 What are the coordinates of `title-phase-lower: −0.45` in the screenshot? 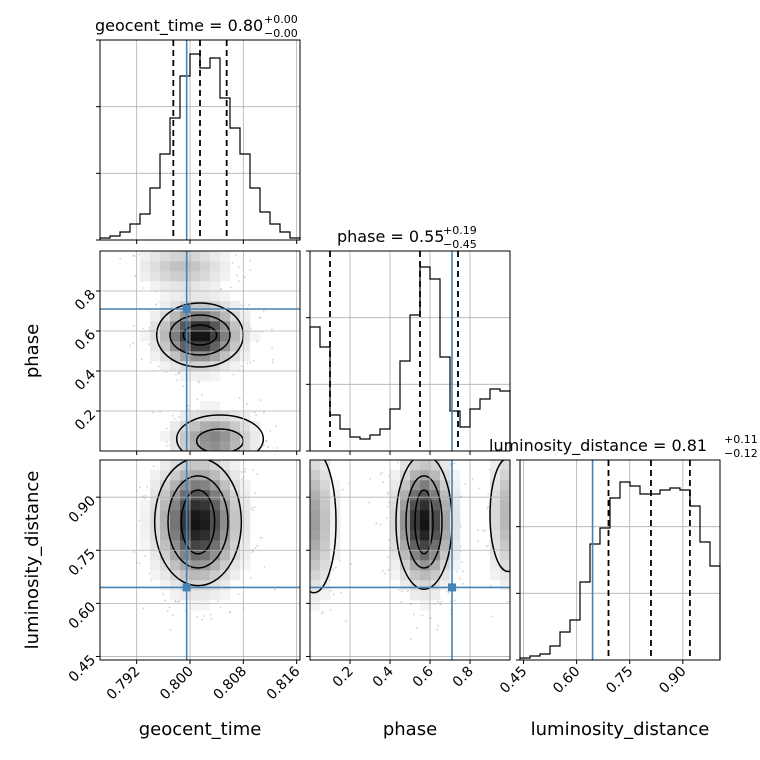 It's located at (460, 244).